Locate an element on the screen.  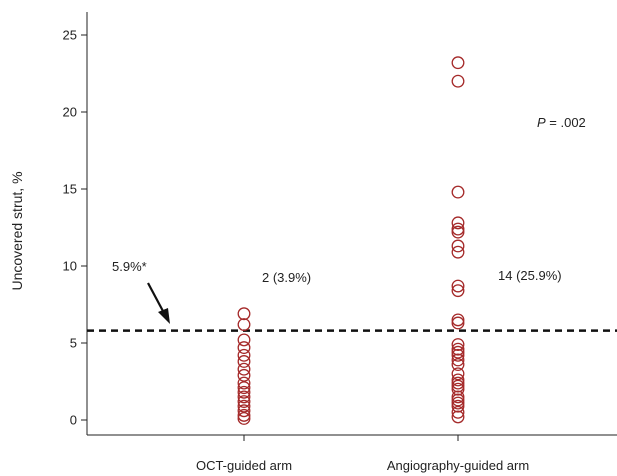
x-ticks: OCT-guided arm Angiography-guided arm is located at coordinates (362, 454).